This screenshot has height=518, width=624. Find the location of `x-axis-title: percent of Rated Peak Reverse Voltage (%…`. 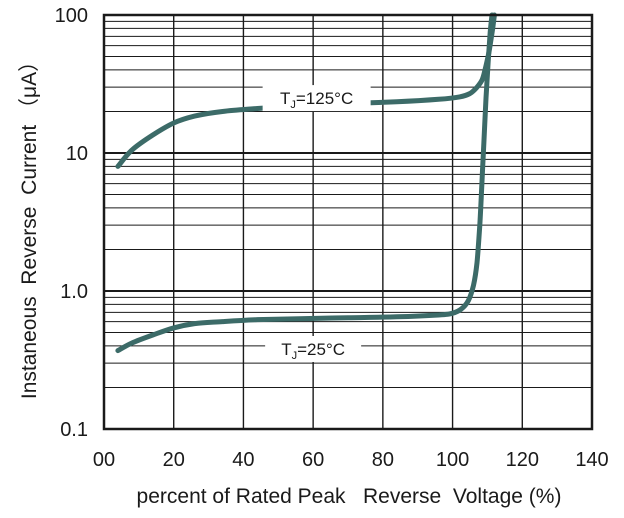

x-axis-title: percent of Rated Peak Reverse Voltage (%… is located at coordinates (349, 496).